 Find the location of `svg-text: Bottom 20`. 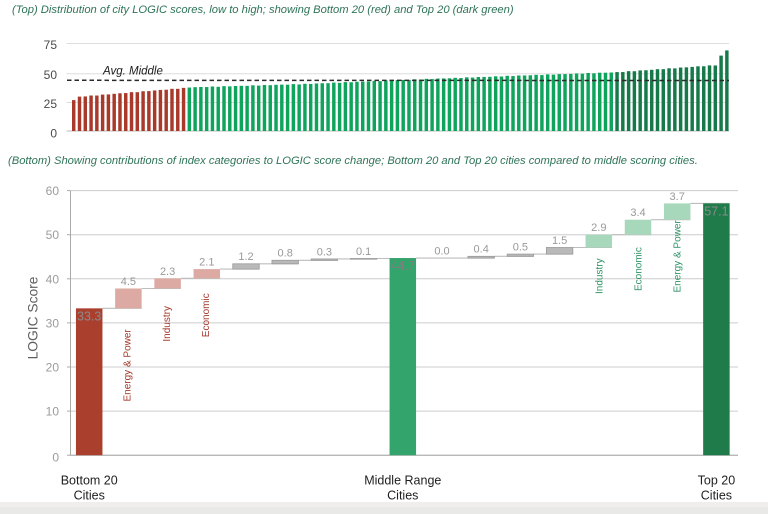

svg-text: Bottom 20 is located at coordinates (89, 481).